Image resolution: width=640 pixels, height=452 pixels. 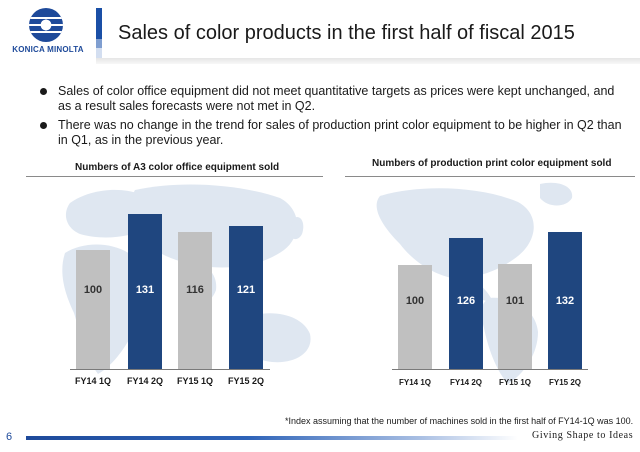 What do you see at coordinates (272, 438) in the screenshot?
I see `footer-bar` at bounding box center [272, 438].